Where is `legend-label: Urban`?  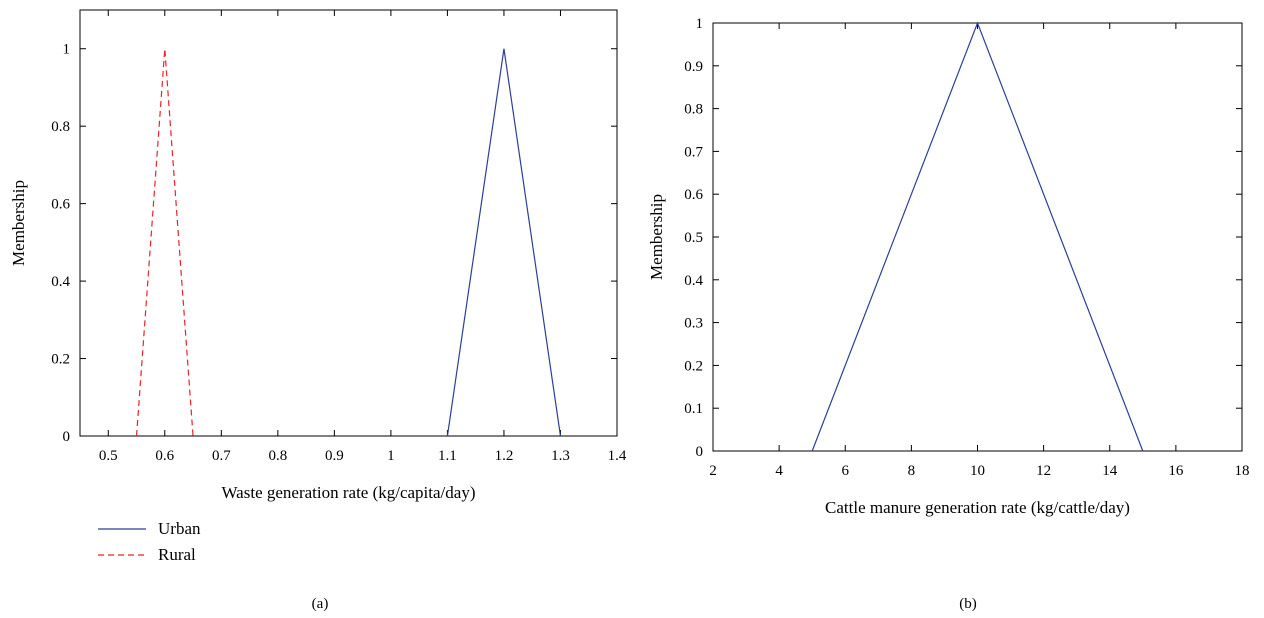 legend-label: Urban is located at coordinates (179, 528).